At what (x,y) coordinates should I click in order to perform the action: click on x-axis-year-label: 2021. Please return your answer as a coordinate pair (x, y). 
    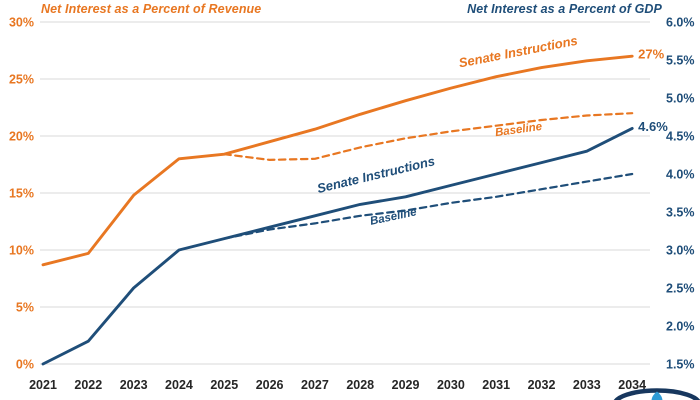
    Looking at the image, I should click on (43, 385).